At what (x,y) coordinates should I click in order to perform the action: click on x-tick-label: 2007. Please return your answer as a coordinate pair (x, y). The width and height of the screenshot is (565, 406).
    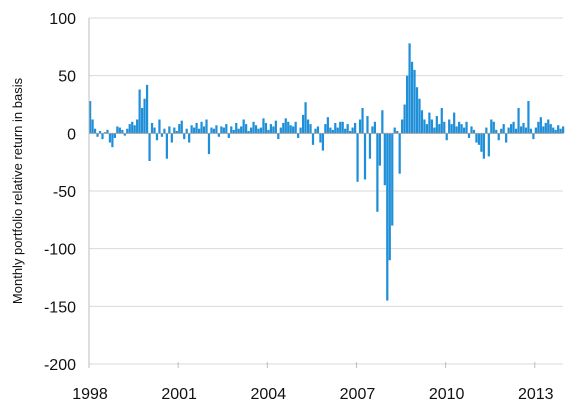
    Looking at the image, I should click on (358, 394).